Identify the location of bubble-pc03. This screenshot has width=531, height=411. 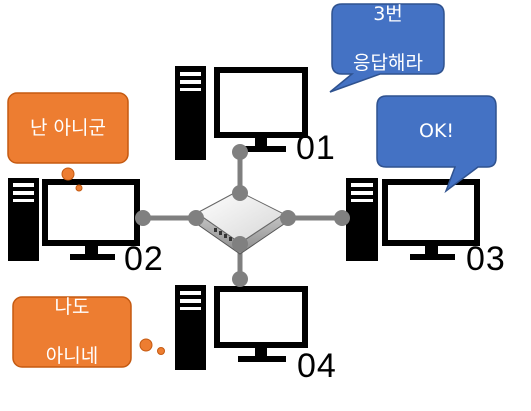
(436, 144).